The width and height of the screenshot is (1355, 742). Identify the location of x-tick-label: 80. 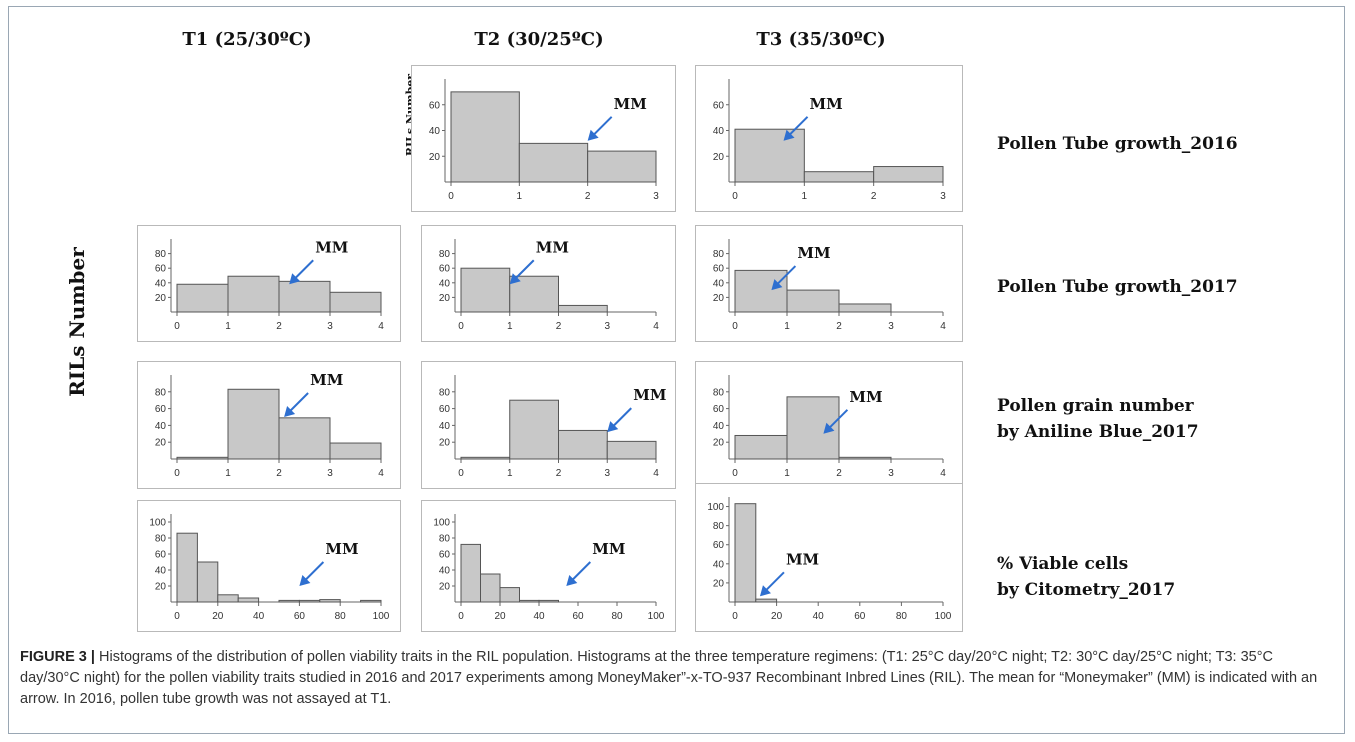
(902, 616).